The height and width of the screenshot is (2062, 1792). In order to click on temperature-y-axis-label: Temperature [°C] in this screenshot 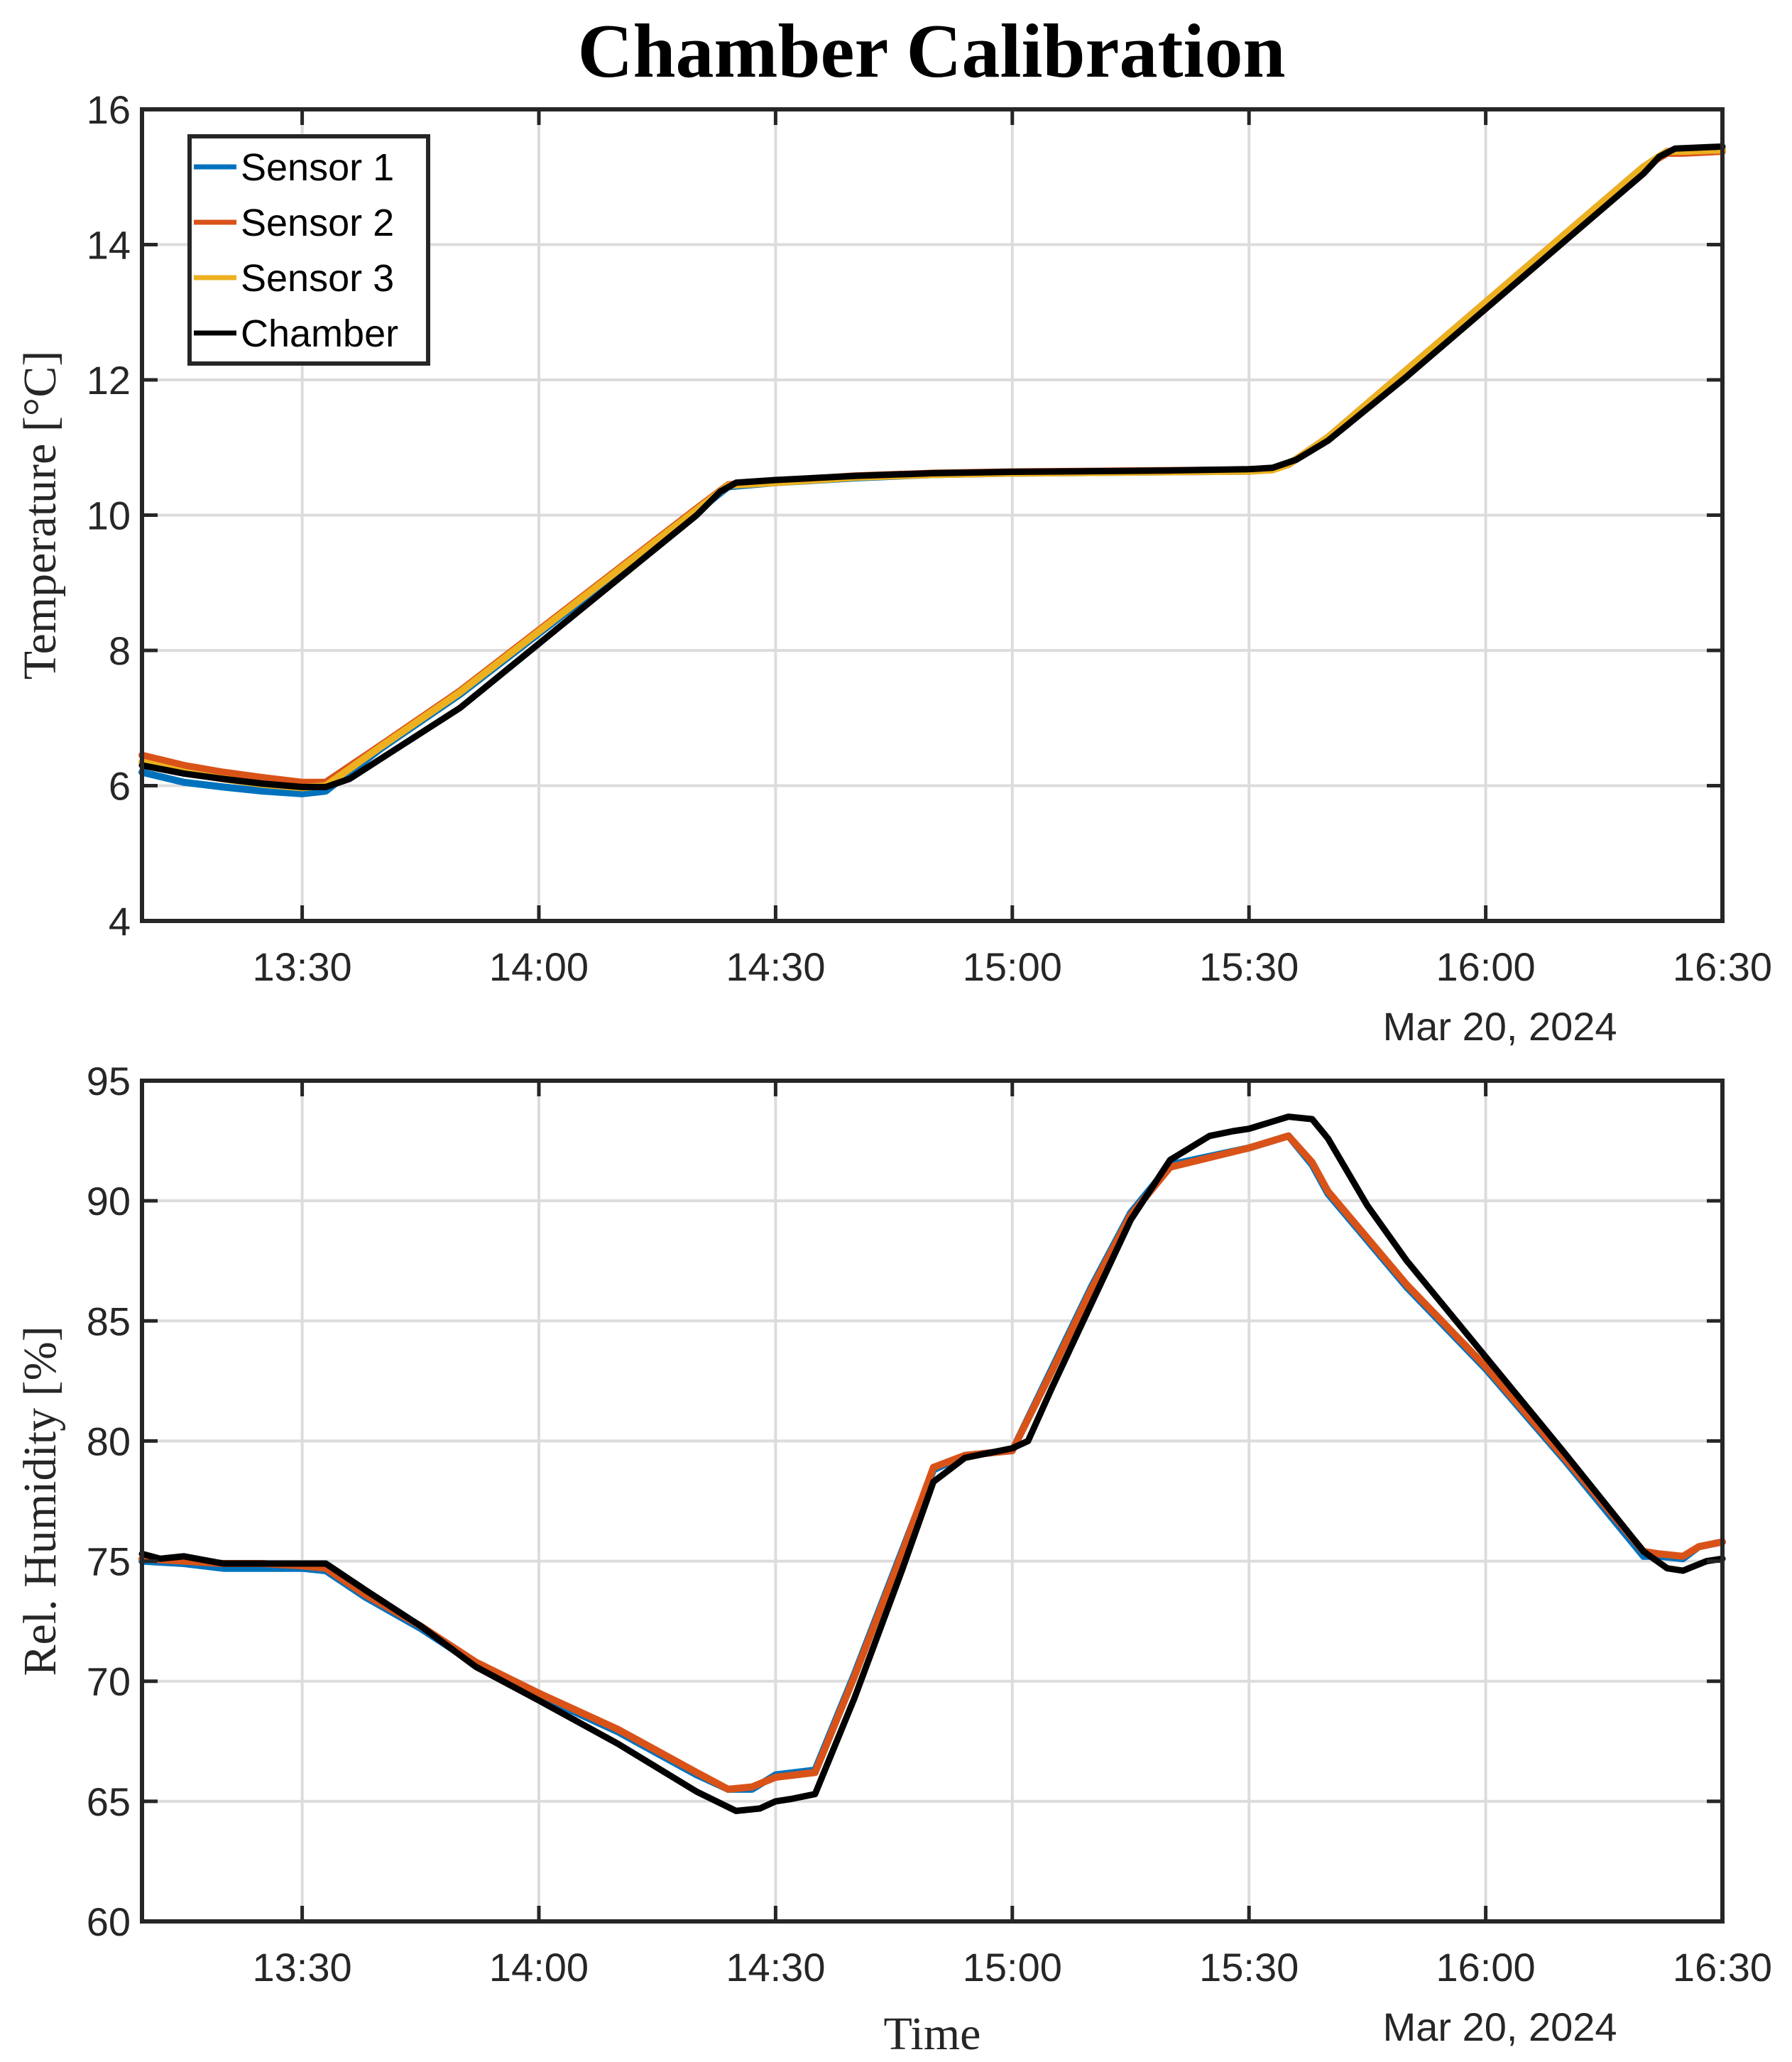, I will do `click(40, 515)`.